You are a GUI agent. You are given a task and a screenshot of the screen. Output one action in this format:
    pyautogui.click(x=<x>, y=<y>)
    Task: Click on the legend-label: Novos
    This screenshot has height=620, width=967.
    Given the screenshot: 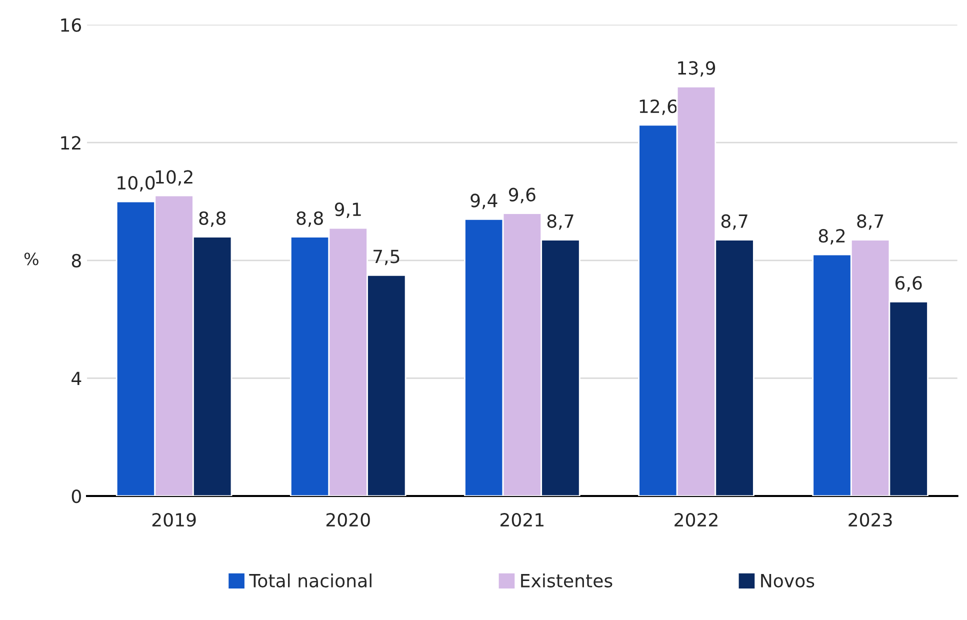 What is the action you would take?
    pyautogui.click(x=787, y=581)
    